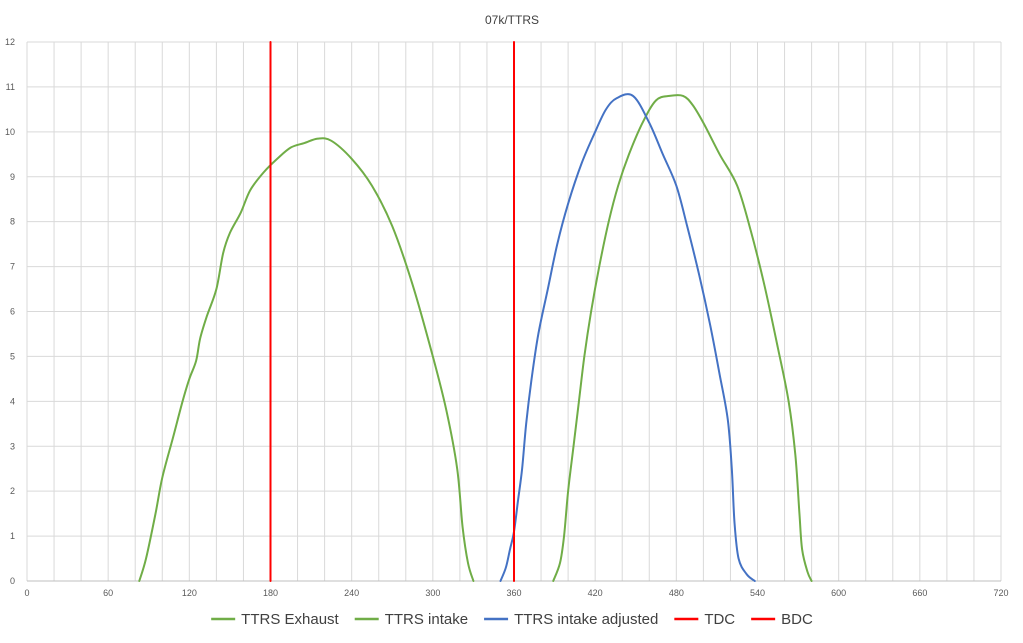 The height and width of the screenshot is (643, 1023). I want to click on x-tick-label: 240, so click(351, 593).